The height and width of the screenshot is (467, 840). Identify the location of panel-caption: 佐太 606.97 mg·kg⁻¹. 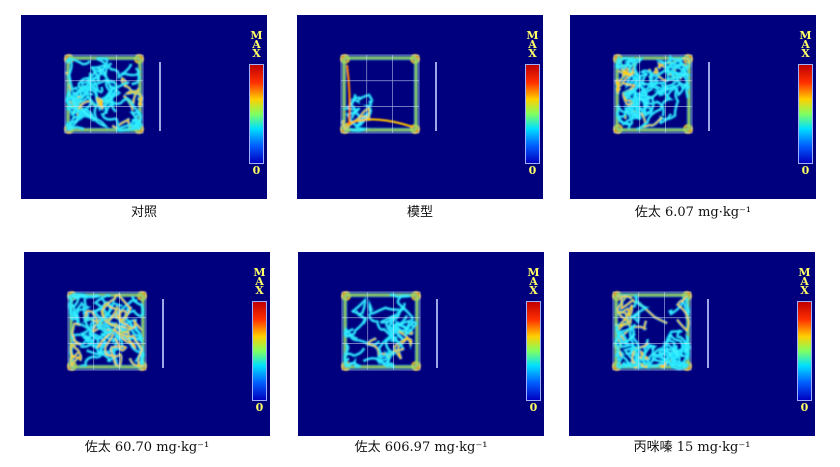
(421, 447).